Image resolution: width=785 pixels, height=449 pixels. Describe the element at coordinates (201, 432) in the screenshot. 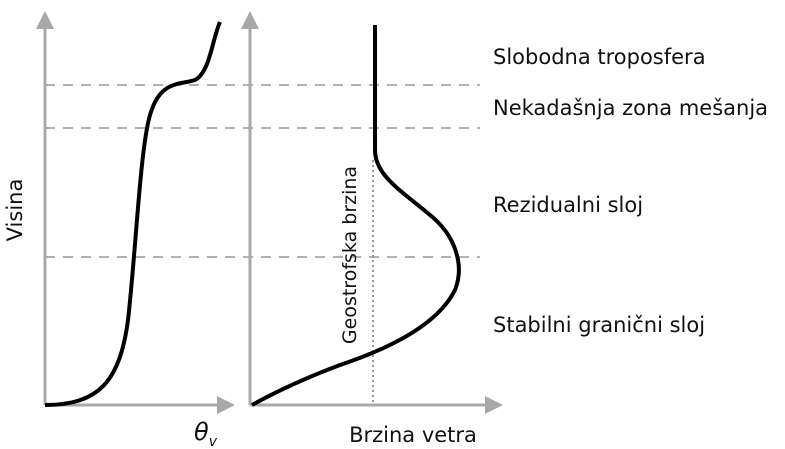

I see `theta-symbol: θ` at that location.